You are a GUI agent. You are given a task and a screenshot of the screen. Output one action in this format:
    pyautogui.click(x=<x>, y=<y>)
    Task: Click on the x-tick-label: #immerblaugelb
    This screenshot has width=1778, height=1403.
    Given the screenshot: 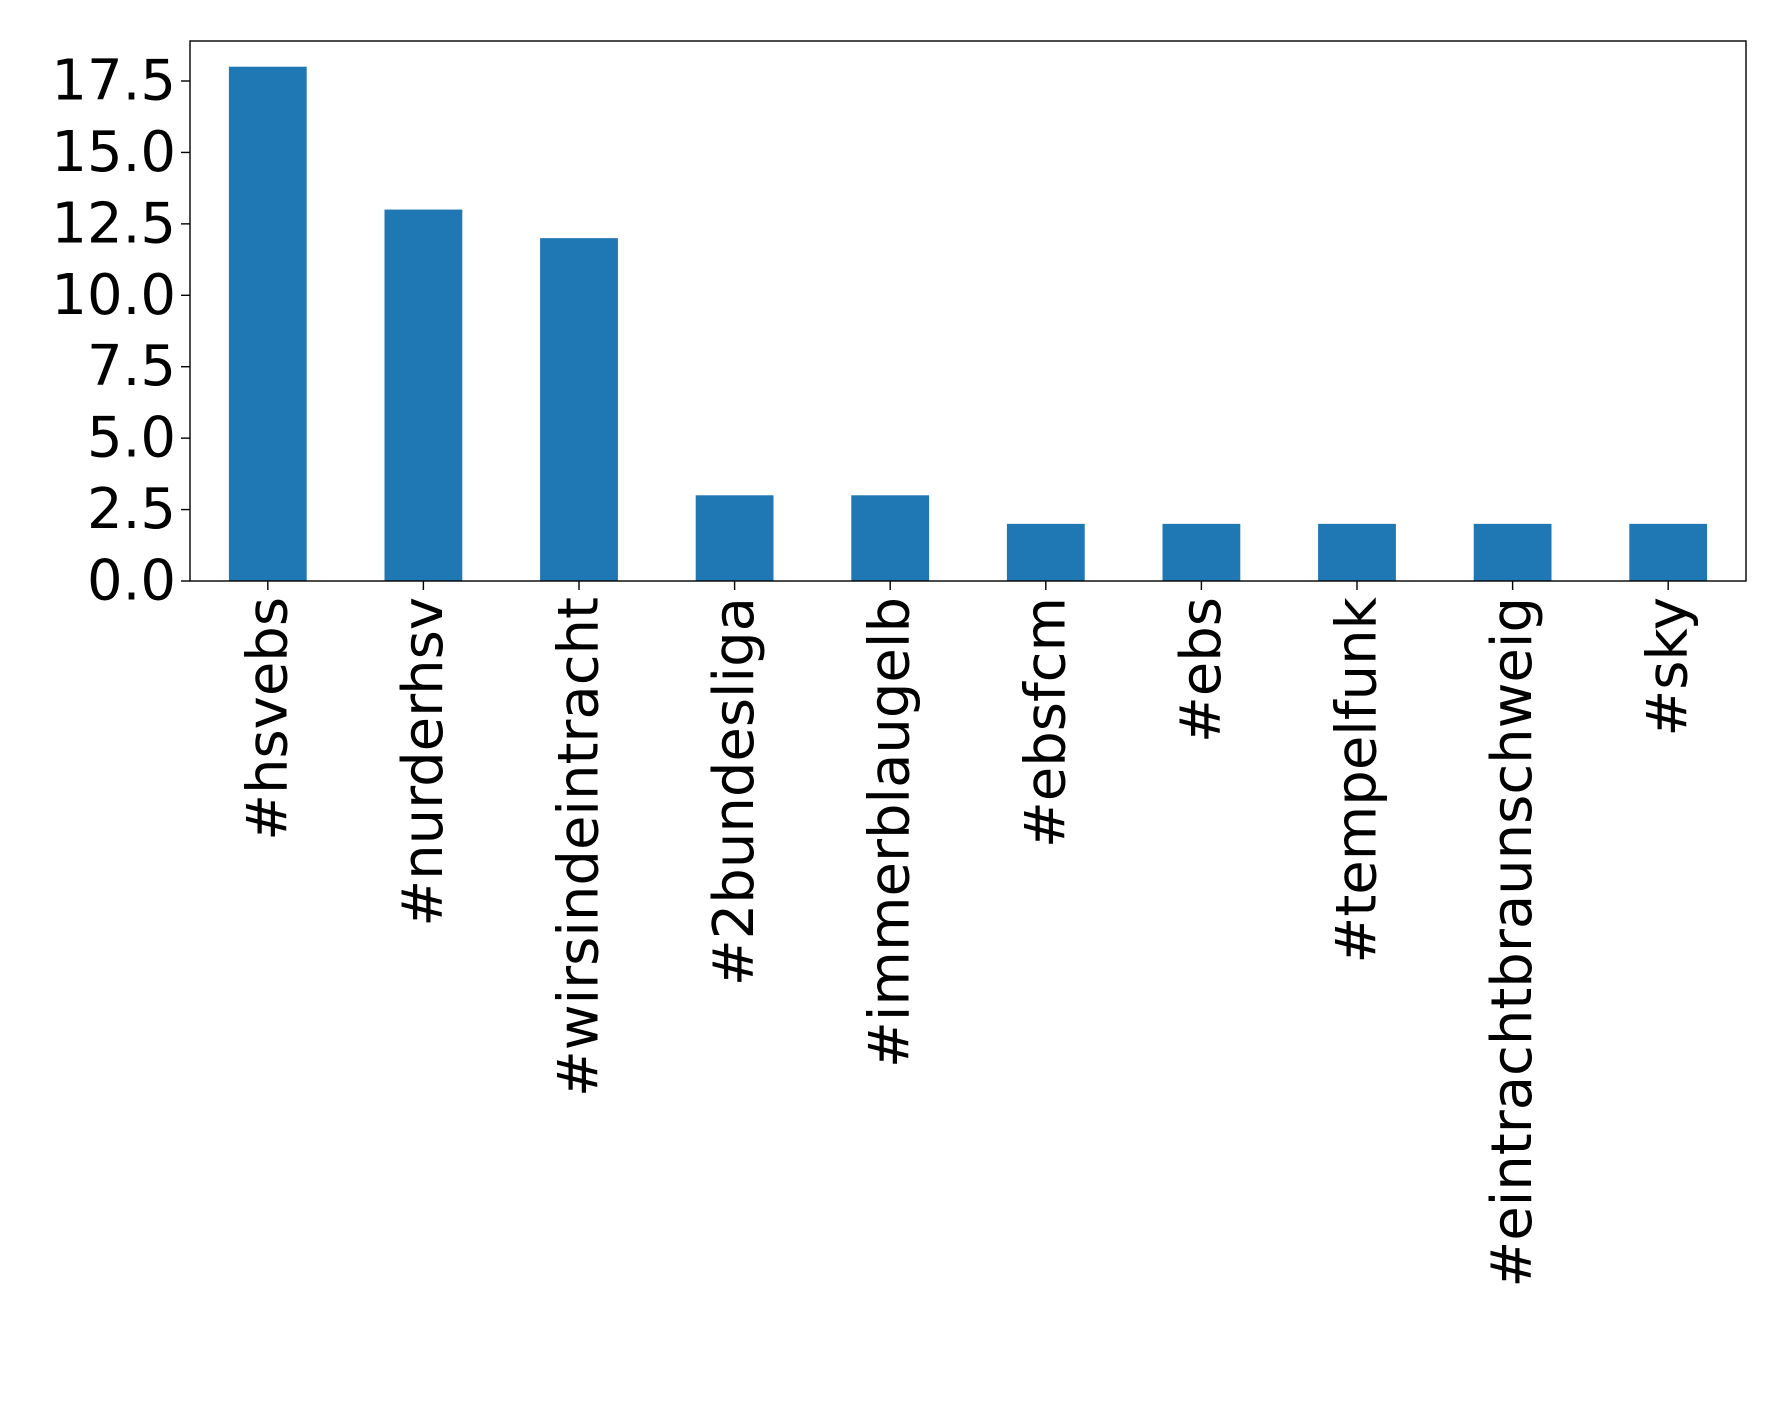 What is the action you would take?
    pyautogui.click(x=890, y=832)
    